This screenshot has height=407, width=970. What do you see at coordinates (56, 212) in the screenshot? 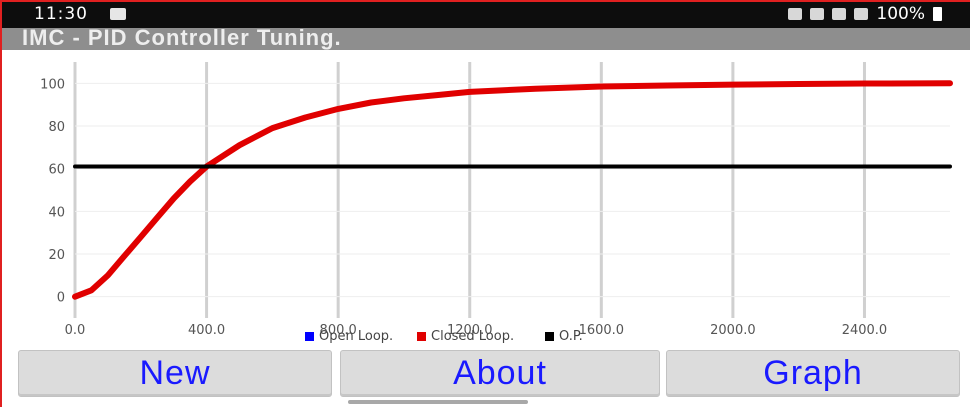
I see `y-tick-label-2: 40` at bounding box center [56, 212].